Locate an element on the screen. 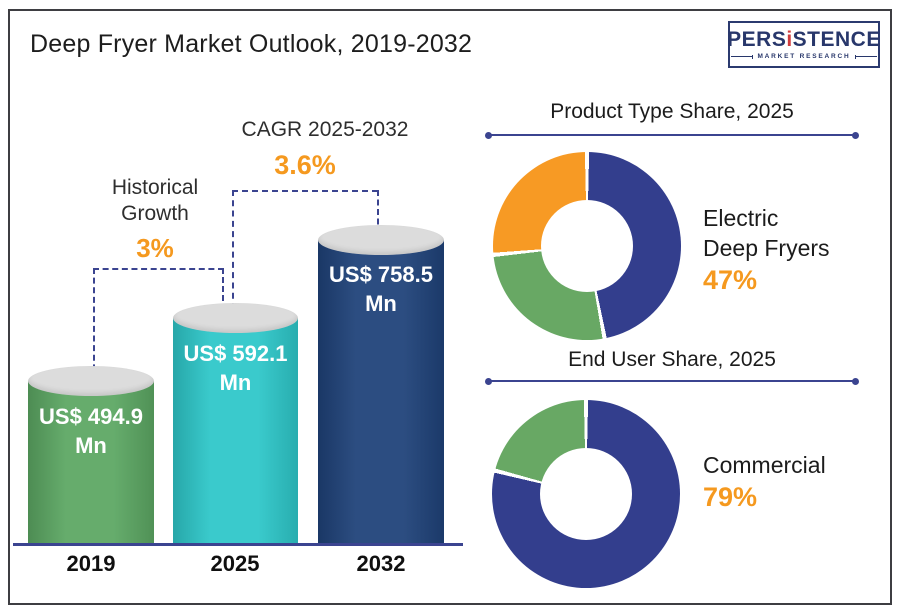  cagr-label: CAGR 2025-2032 is located at coordinates (325, 130).